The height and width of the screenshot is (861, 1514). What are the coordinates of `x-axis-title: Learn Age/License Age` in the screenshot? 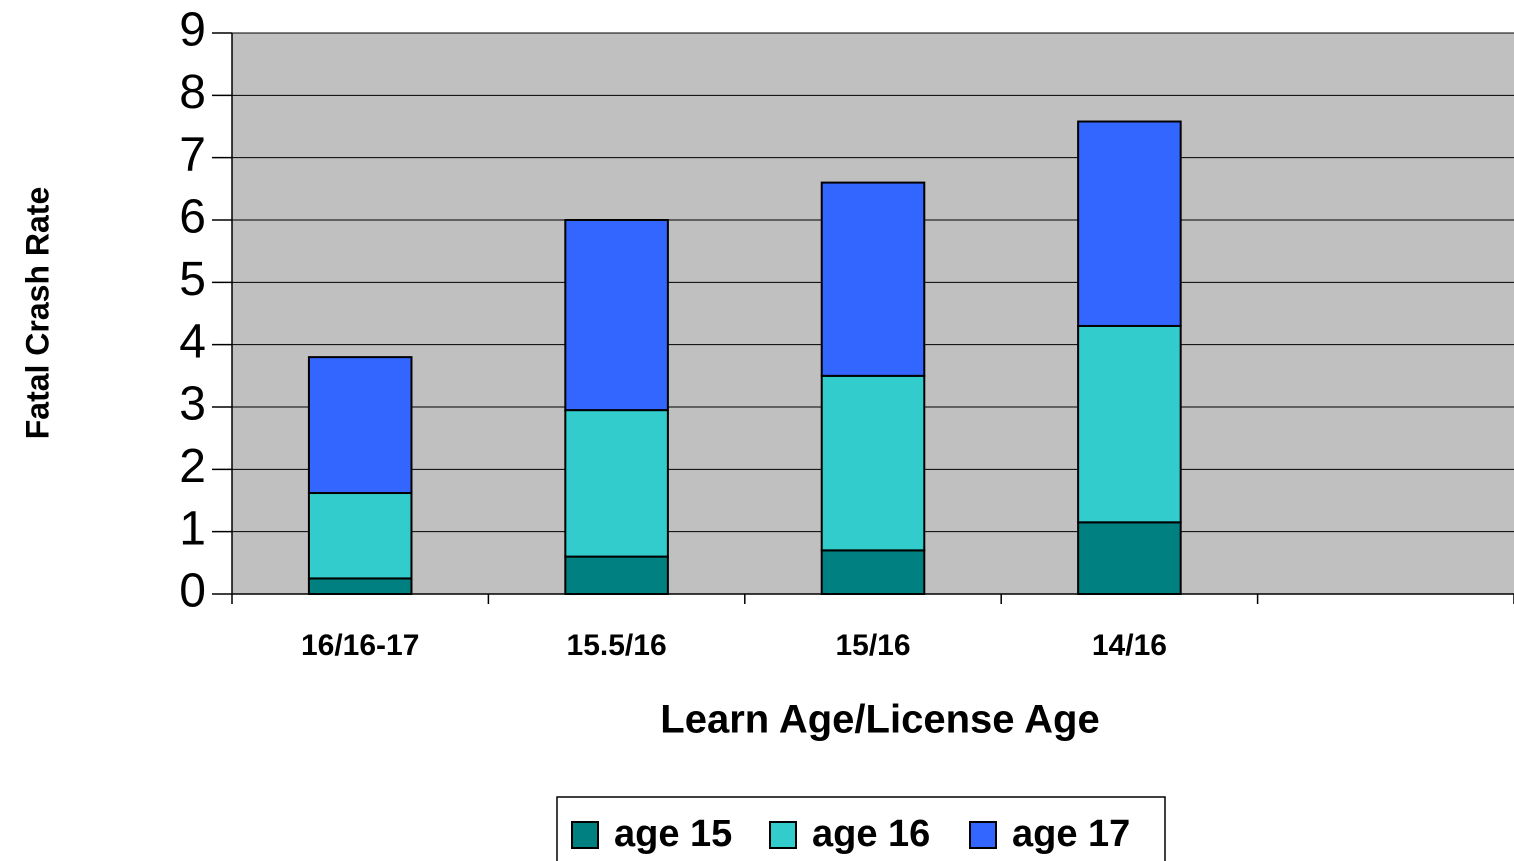 It's located at (879, 720).